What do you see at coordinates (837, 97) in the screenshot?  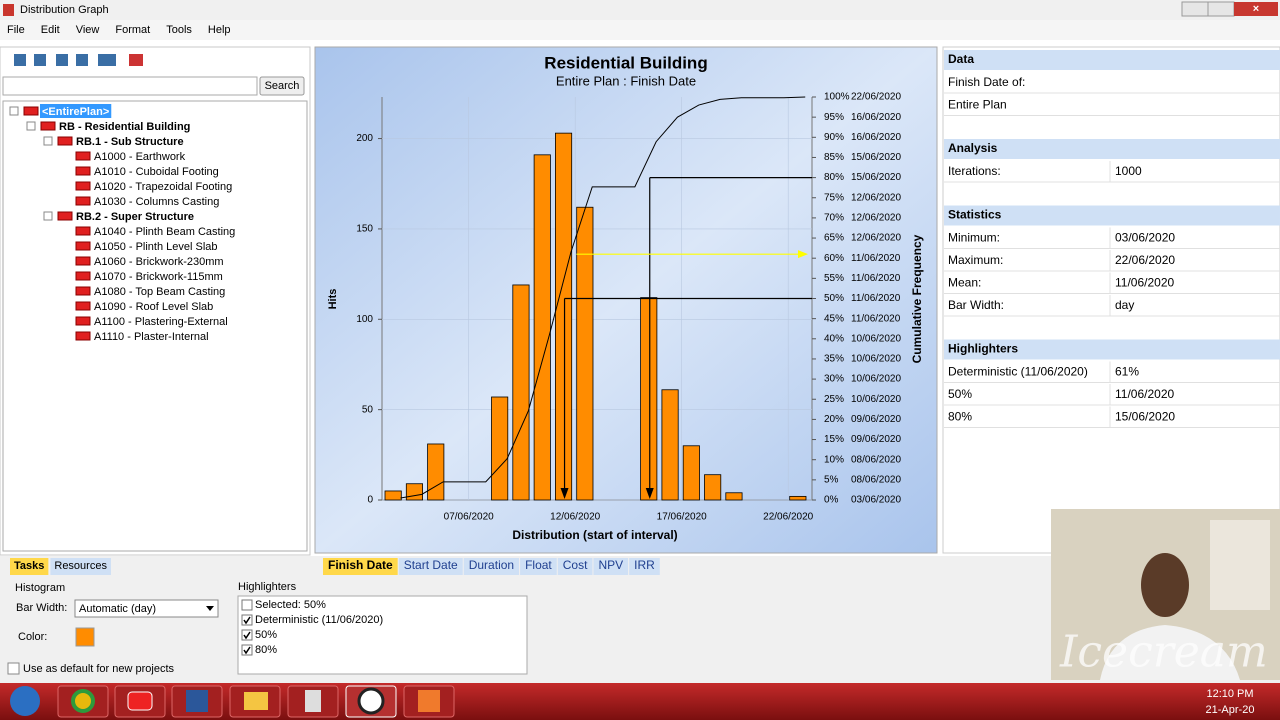 I see `y2-tick-label: 100%` at bounding box center [837, 97].